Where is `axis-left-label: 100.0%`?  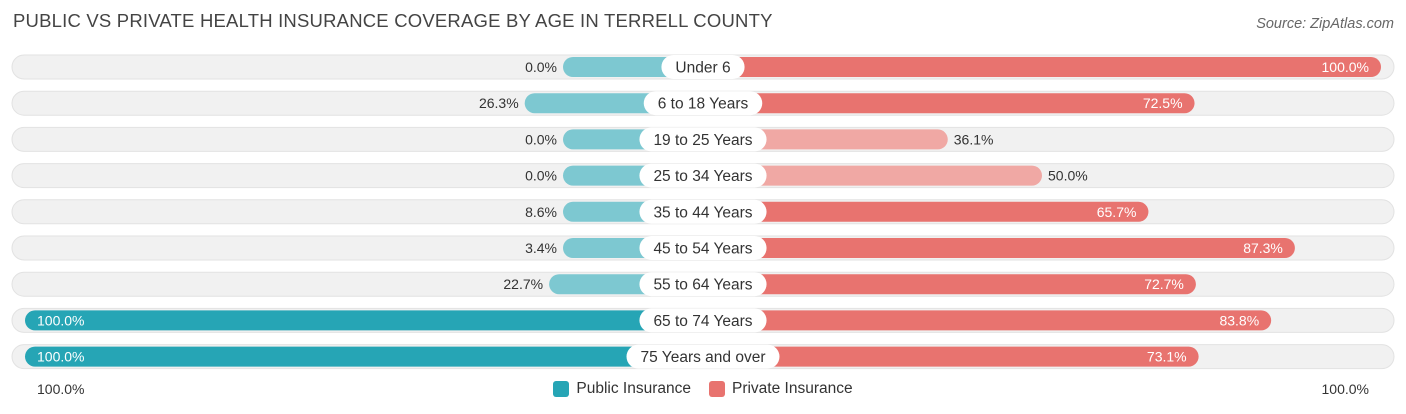 axis-left-label: 100.0% is located at coordinates (61, 389).